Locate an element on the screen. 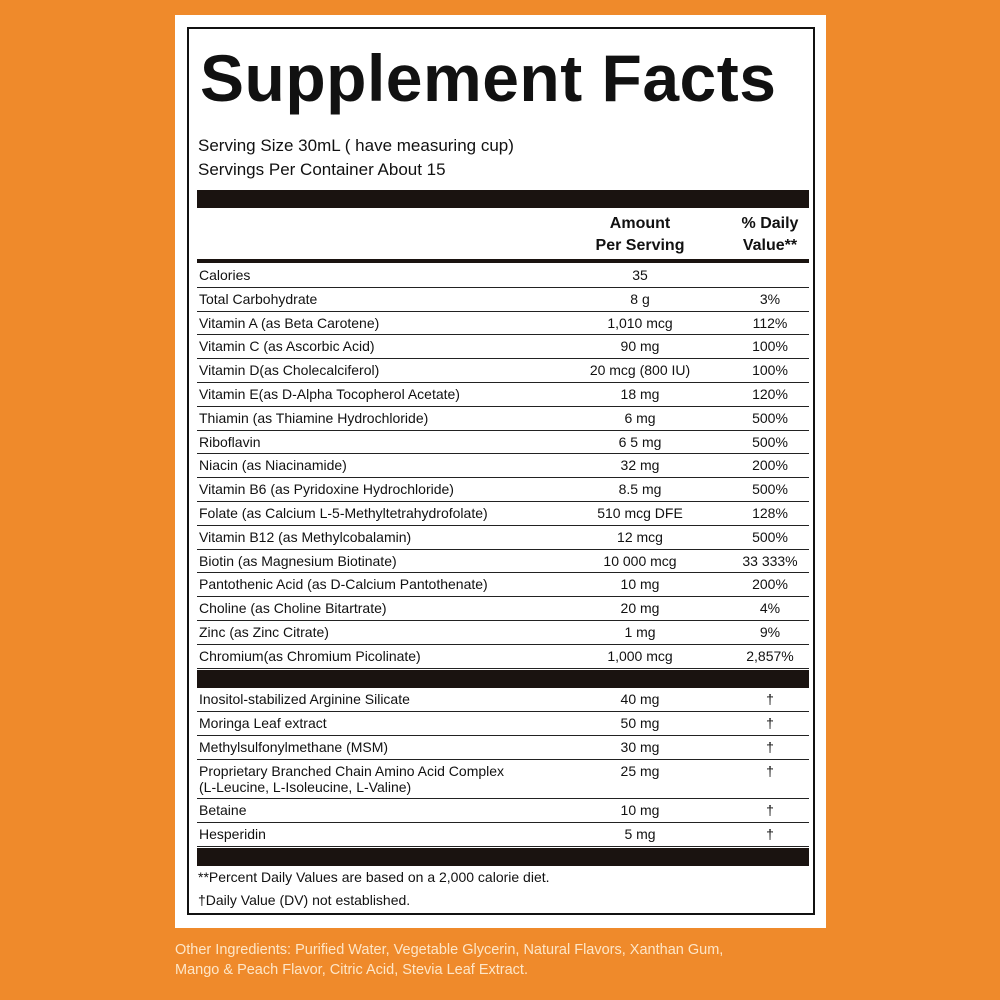 The height and width of the screenshot is (1000, 1000). amount: 30 mg is located at coordinates (640, 747).